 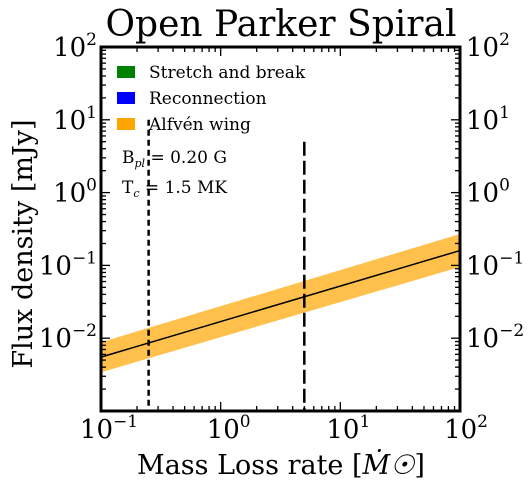 I want to click on x-tick-label: 10², so click(x=466, y=428).